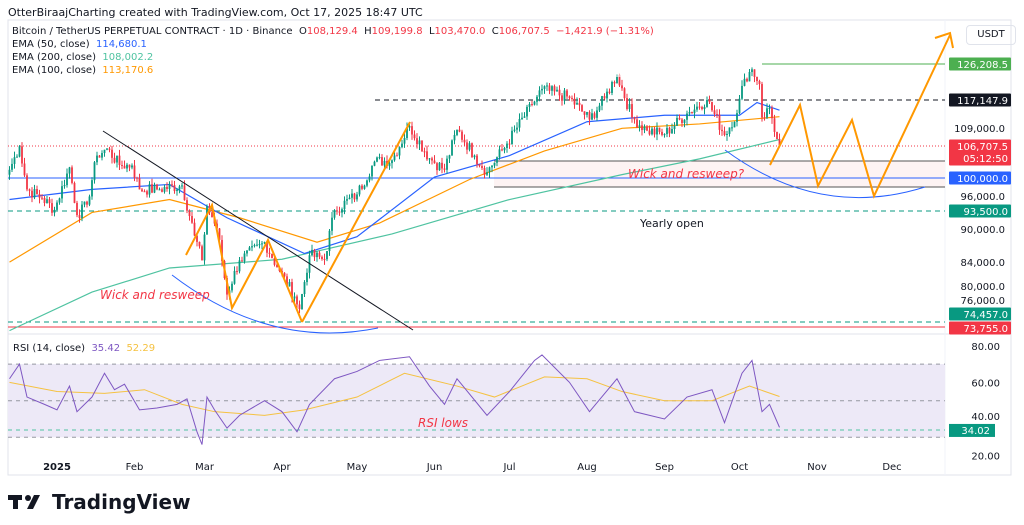 This screenshot has width=1024, height=525. Describe the element at coordinates (84, 348) in the screenshot. I see `rsi-legend: RSI (14, close) 35.42 52.29` at that location.